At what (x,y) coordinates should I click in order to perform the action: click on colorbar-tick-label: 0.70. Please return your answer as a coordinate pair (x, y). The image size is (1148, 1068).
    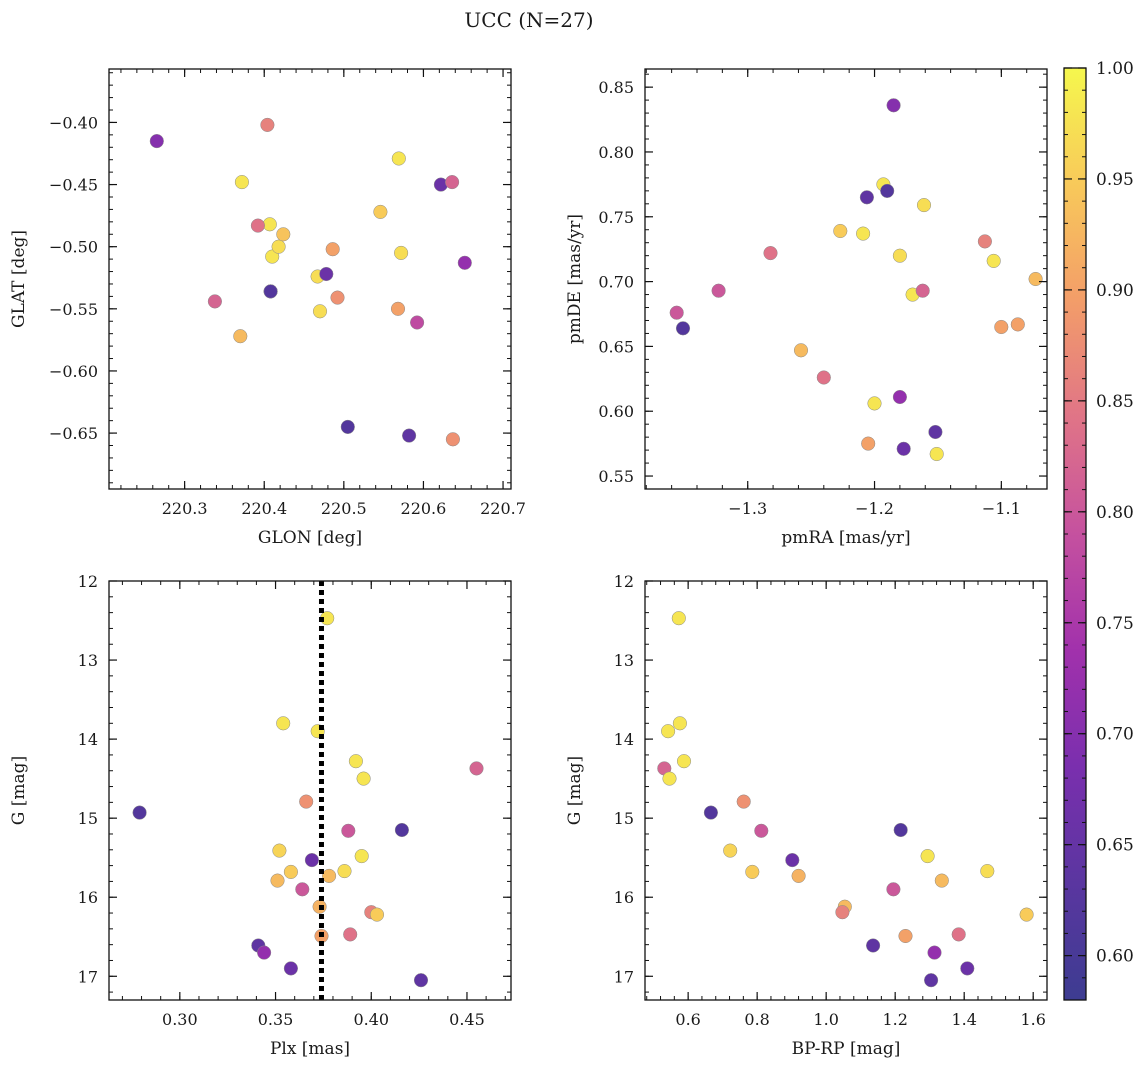
    Looking at the image, I should click on (1115, 735).